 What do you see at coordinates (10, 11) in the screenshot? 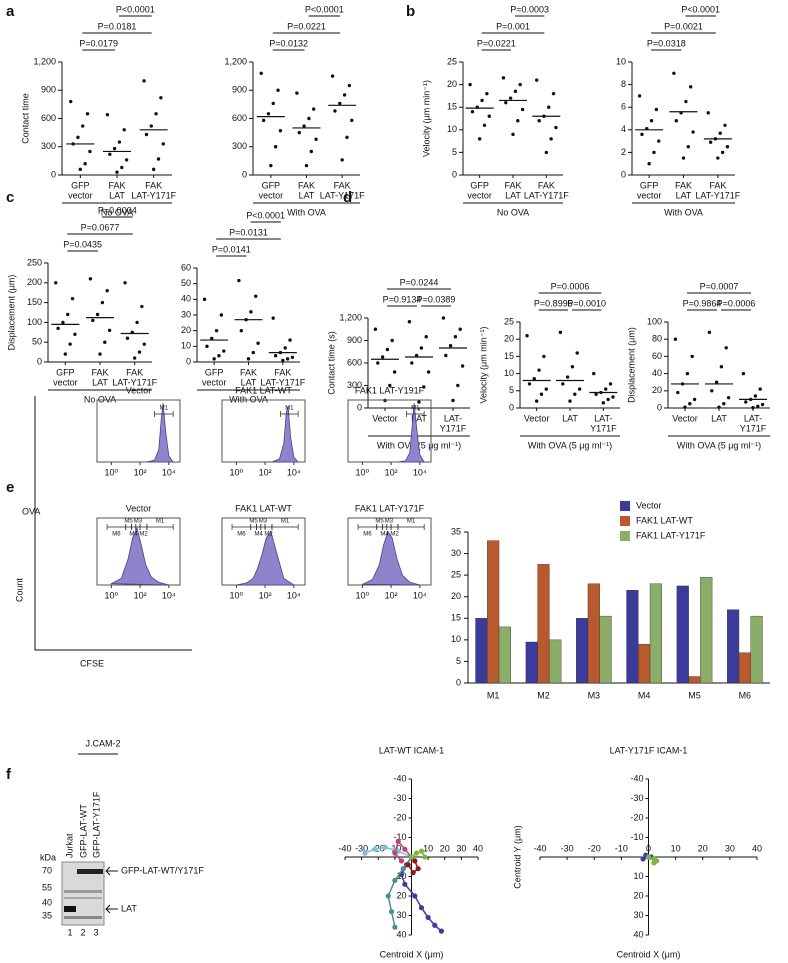
I see `panel-letter: a` at bounding box center [10, 11].